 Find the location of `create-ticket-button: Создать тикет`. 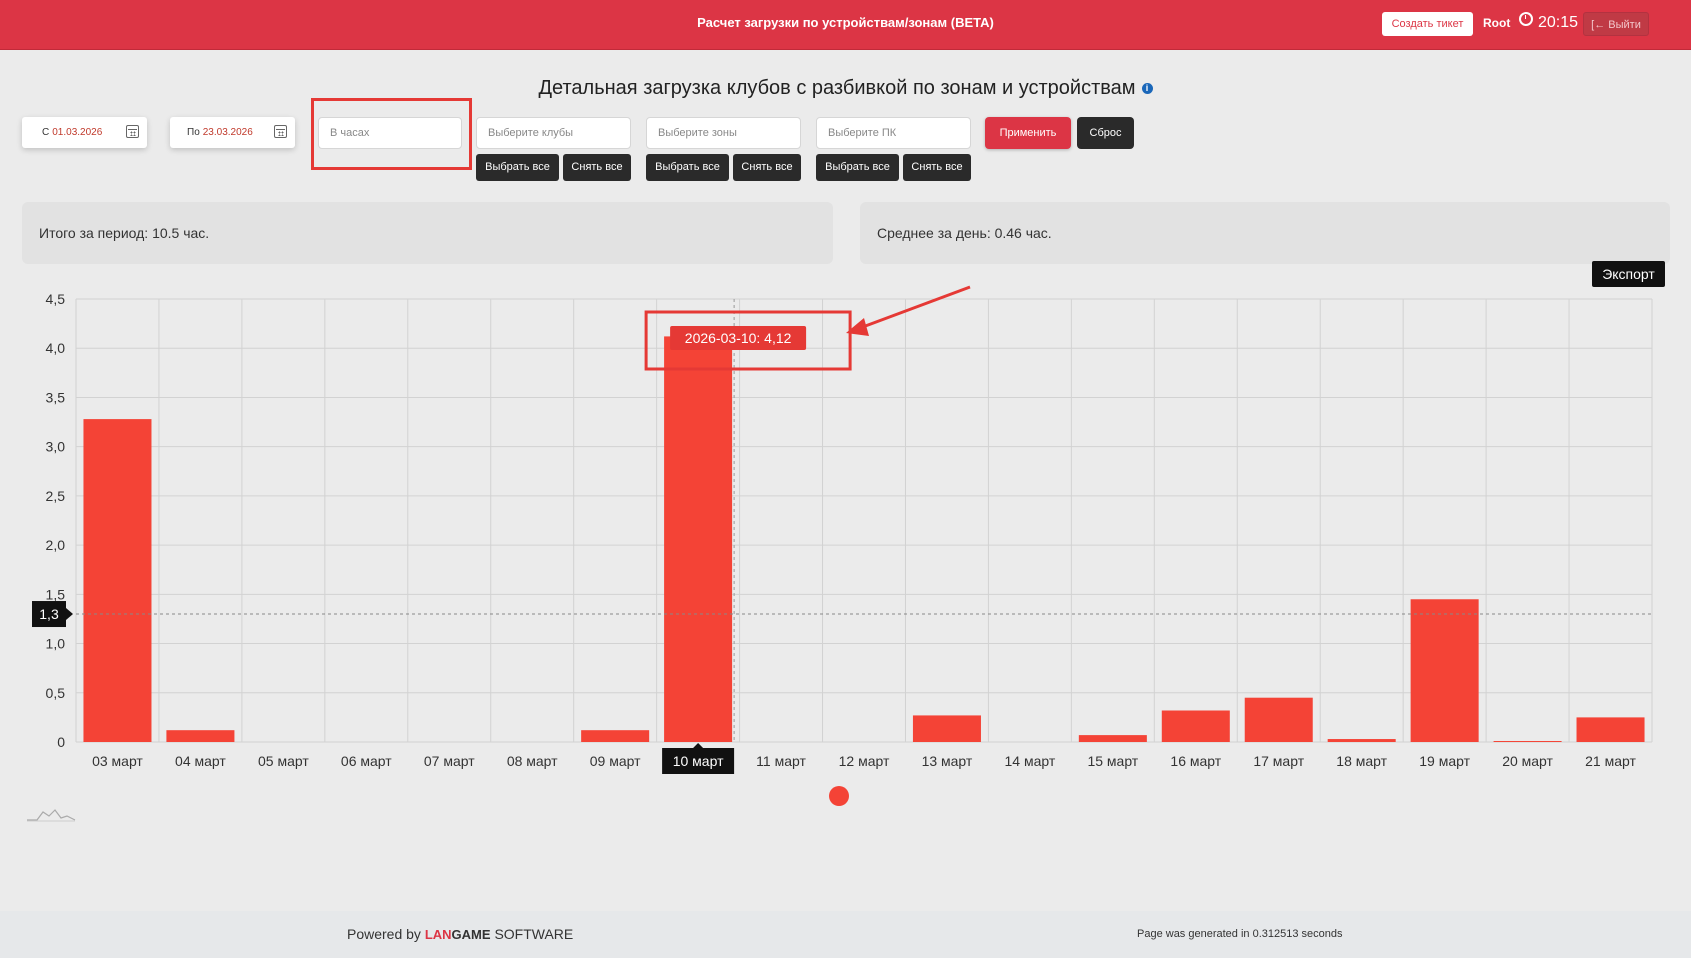

create-ticket-button: Создать тикет is located at coordinates (1427, 24).